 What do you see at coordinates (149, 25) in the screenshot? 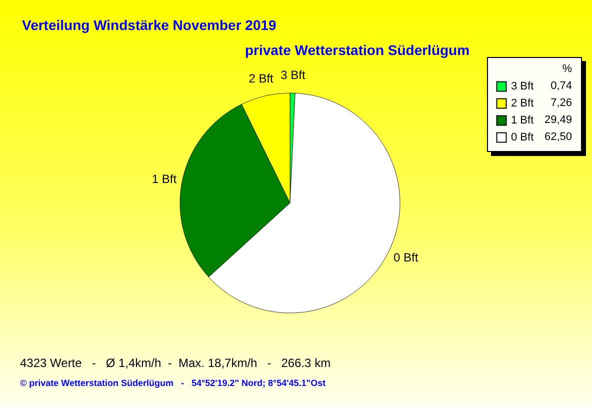
I see `chart-title: Verteilung Windstärke November 2019` at bounding box center [149, 25].